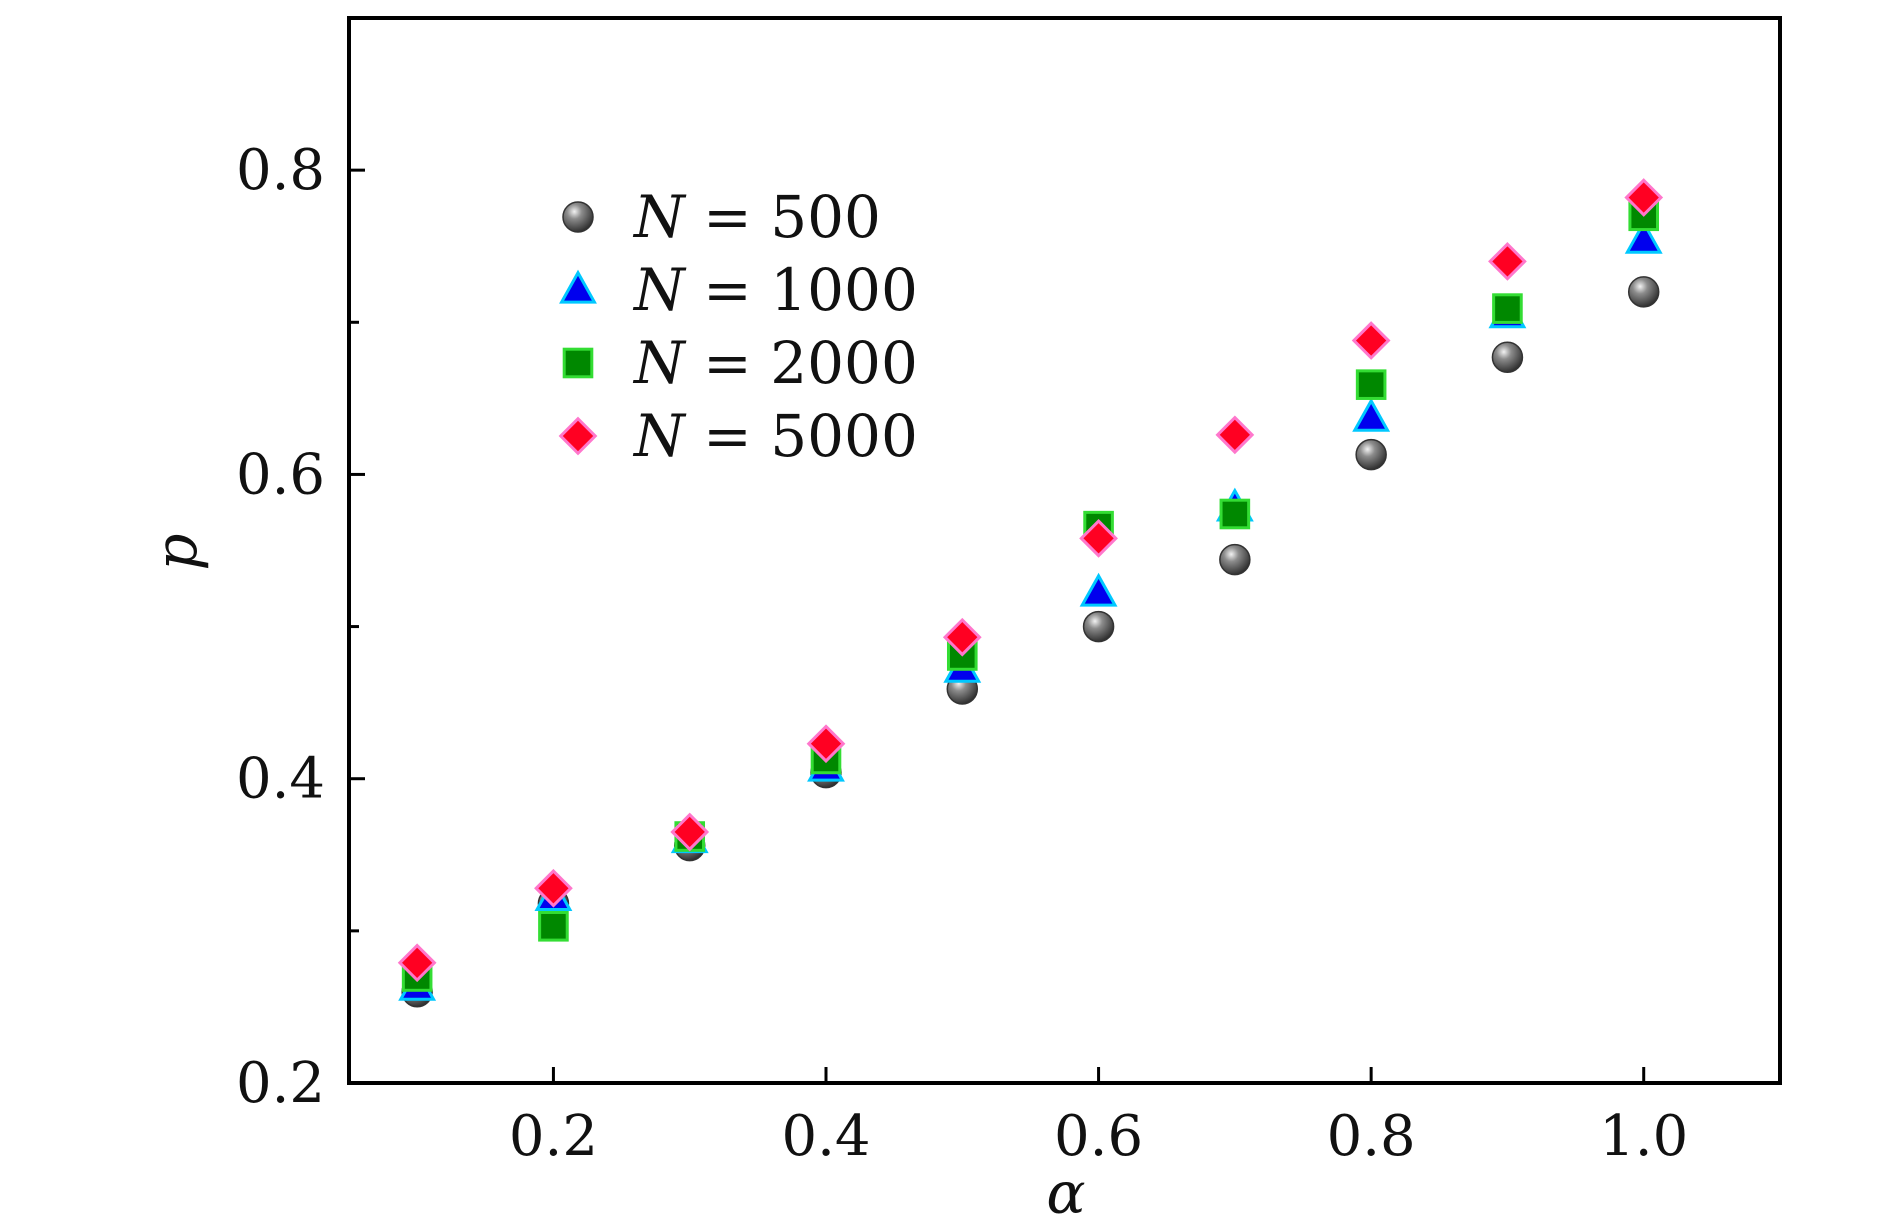 This screenshot has width=1890, height=1229. What do you see at coordinates (578, 363) in the screenshot?
I see `legend-marker-square` at bounding box center [578, 363].